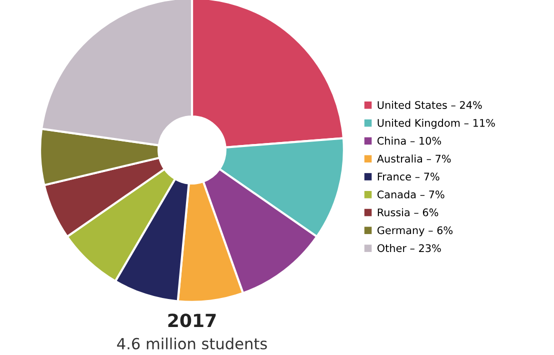  I want to click on legend-label: United States – 24%, so click(430, 104).